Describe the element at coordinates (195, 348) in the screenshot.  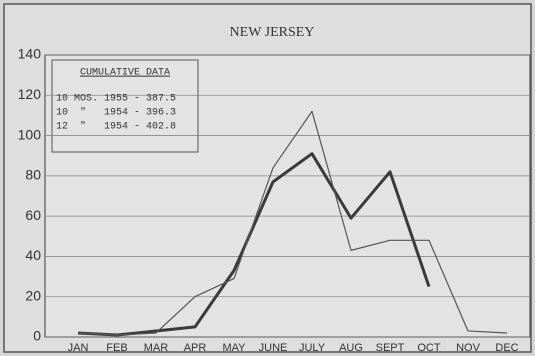
I see `x-tick-label: APR` at that location.